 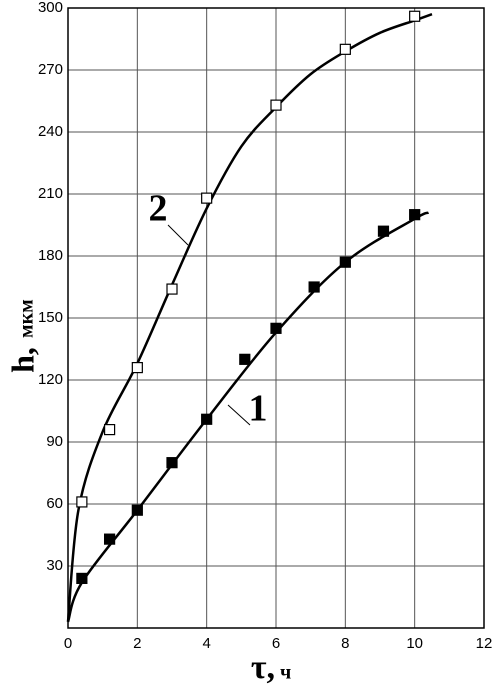 What do you see at coordinates (50, 8) in the screenshot?
I see `y-tick-label: 300` at bounding box center [50, 8].